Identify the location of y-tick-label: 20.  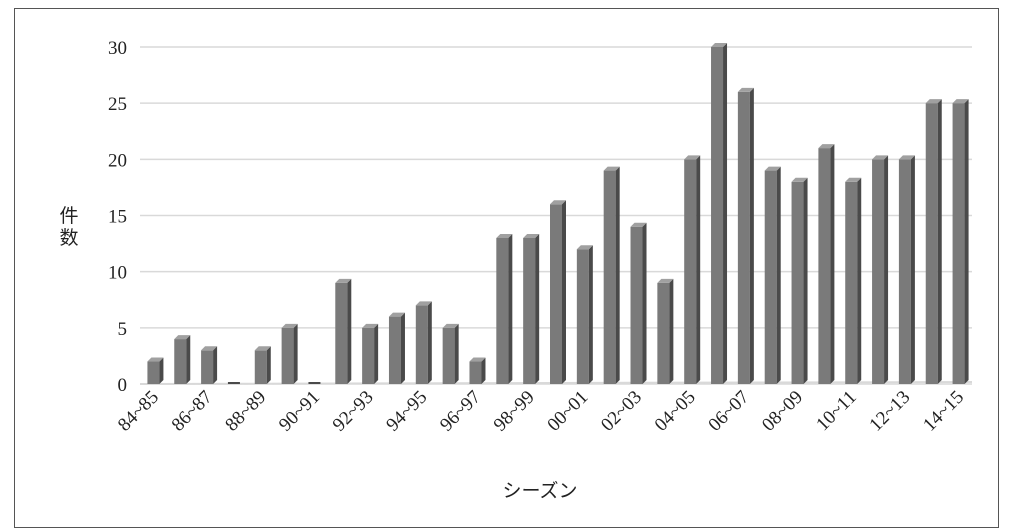
(117, 160).